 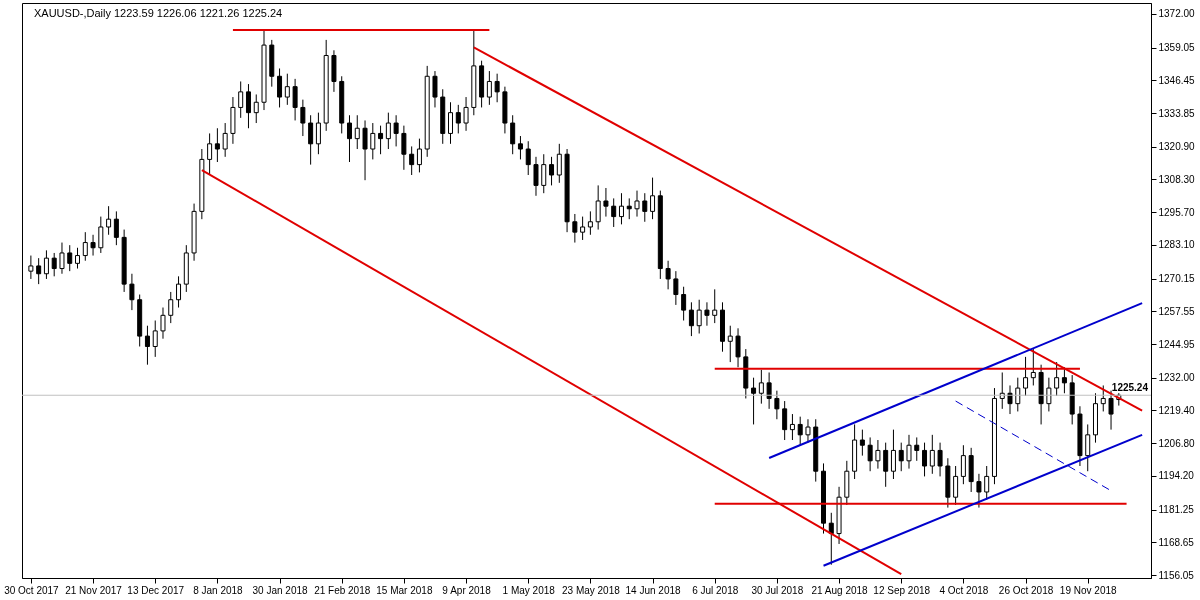 I want to click on y-tick-label: 1346.45, so click(x=1177, y=80).